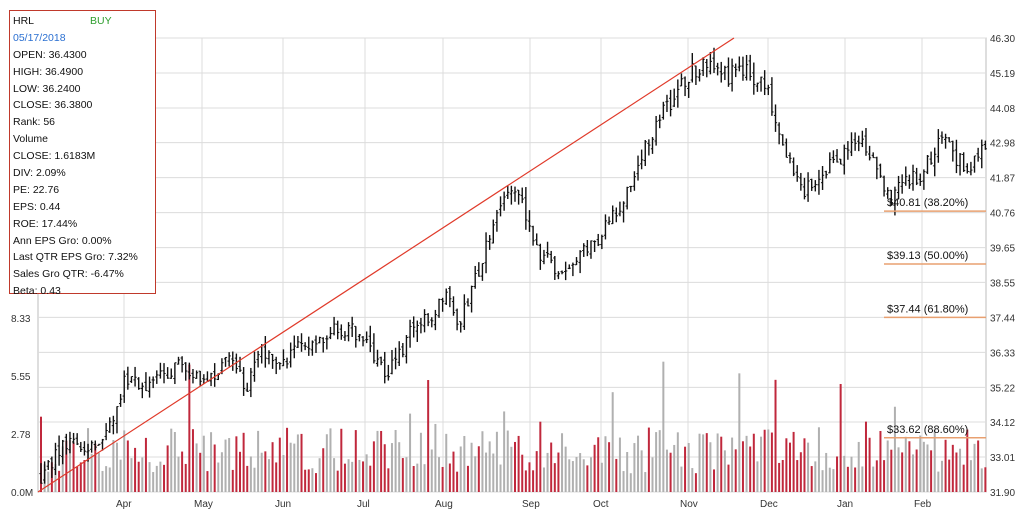 The height and width of the screenshot is (512, 1024). What do you see at coordinates (1002, 318) in the screenshot?
I see `price-tick-label: 37.44` at bounding box center [1002, 318].